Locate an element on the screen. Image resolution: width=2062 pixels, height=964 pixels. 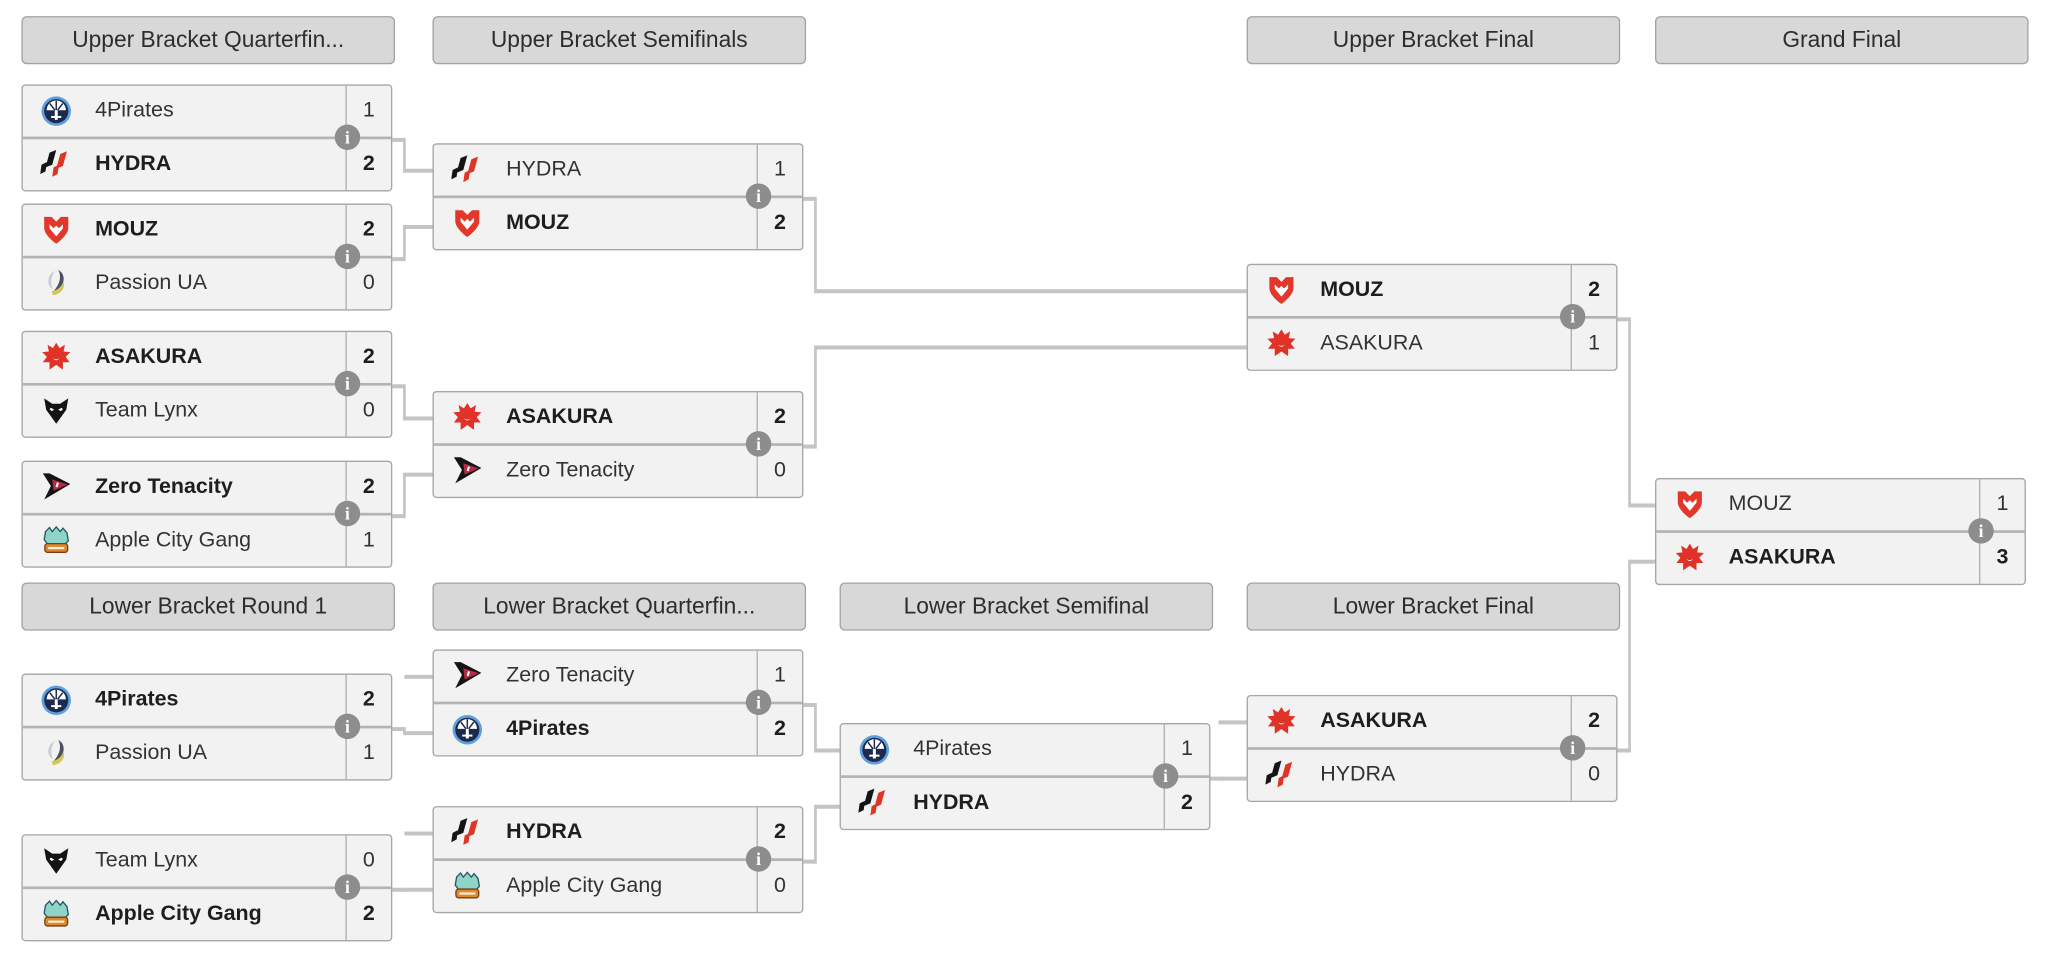
team-row-top: 4Pirates 2 is located at coordinates (207, 700).